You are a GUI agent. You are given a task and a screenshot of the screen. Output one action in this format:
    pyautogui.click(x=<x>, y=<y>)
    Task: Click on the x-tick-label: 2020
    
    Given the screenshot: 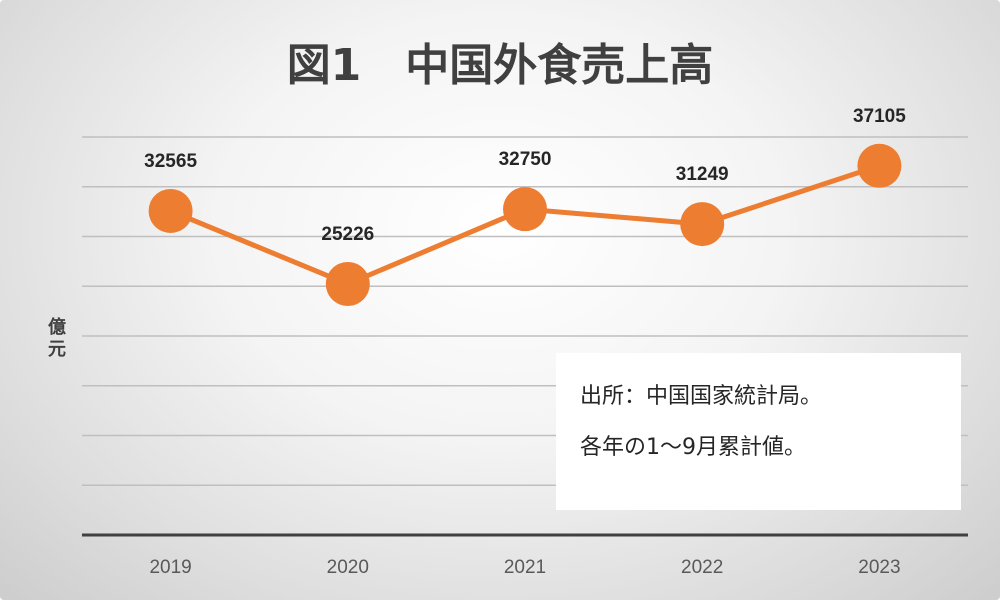 What is the action you would take?
    pyautogui.click(x=348, y=567)
    